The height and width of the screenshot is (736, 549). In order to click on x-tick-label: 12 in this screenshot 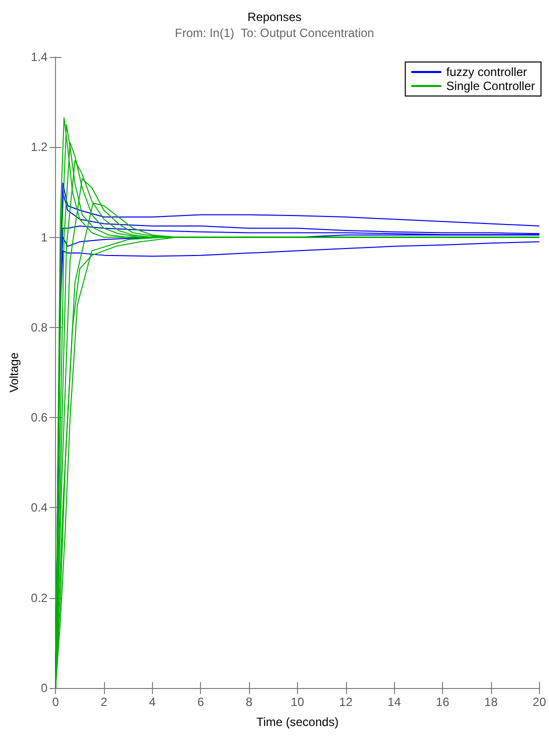, I will do `click(346, 702)`.